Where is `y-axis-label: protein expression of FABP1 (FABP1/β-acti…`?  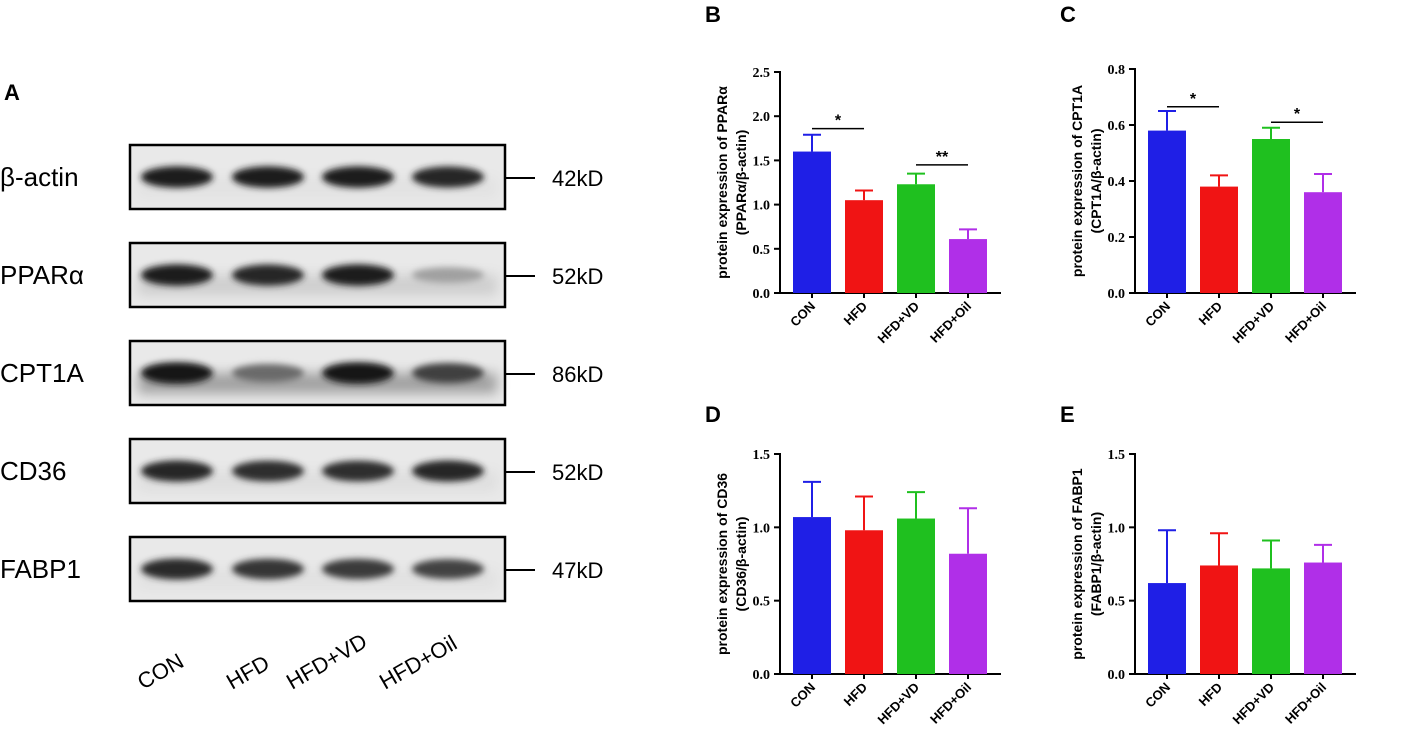 y-axis-label: protein expression of FABP1 (FABP1/β-acti… is located at coordinates (1086, 564).